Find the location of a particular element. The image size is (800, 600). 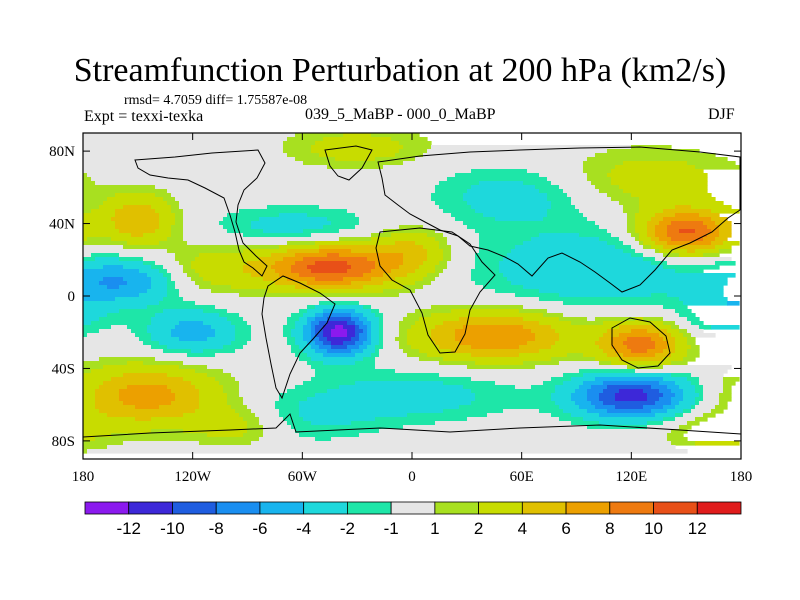

stats-label: rmsd= 4.7059 diff= 1.75587e-08 is located at coordinates (216, 100).